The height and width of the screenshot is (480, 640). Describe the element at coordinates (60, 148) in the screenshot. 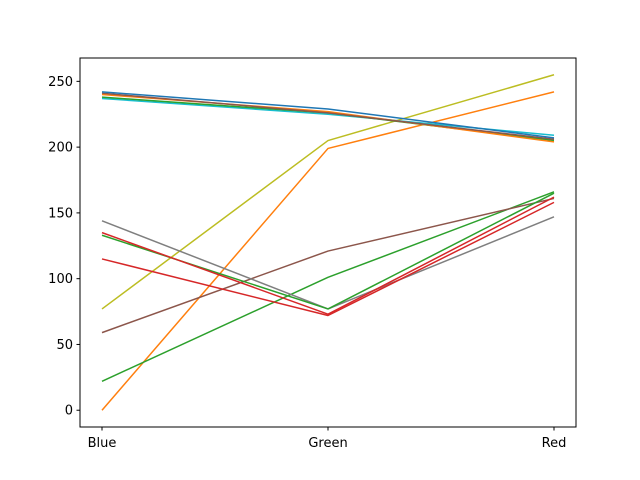

I see `y-tick-label: 200` at that location.